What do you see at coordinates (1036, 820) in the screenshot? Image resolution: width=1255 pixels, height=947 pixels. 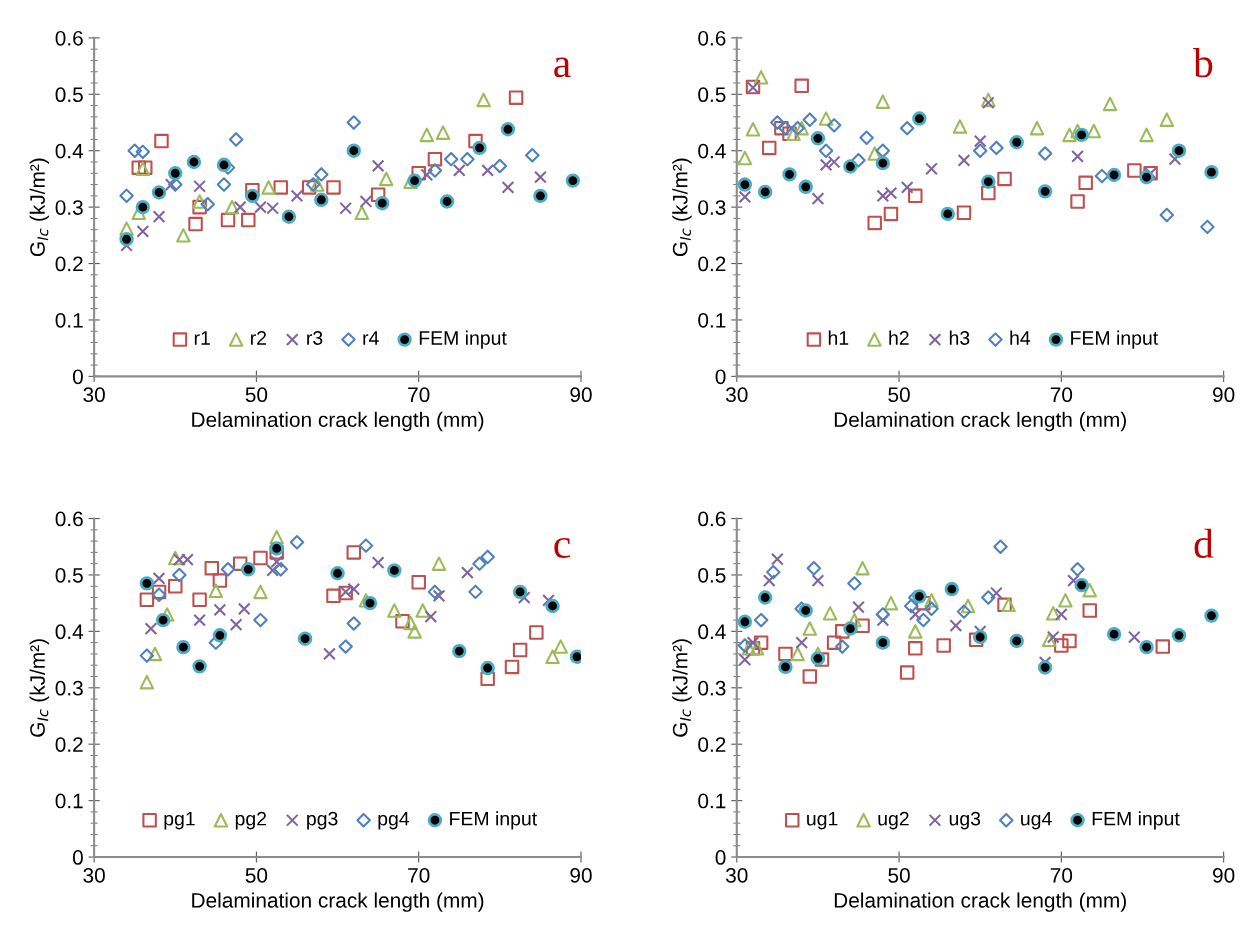 I see `legend-label: ug4` at bounding box center [1036, 820].